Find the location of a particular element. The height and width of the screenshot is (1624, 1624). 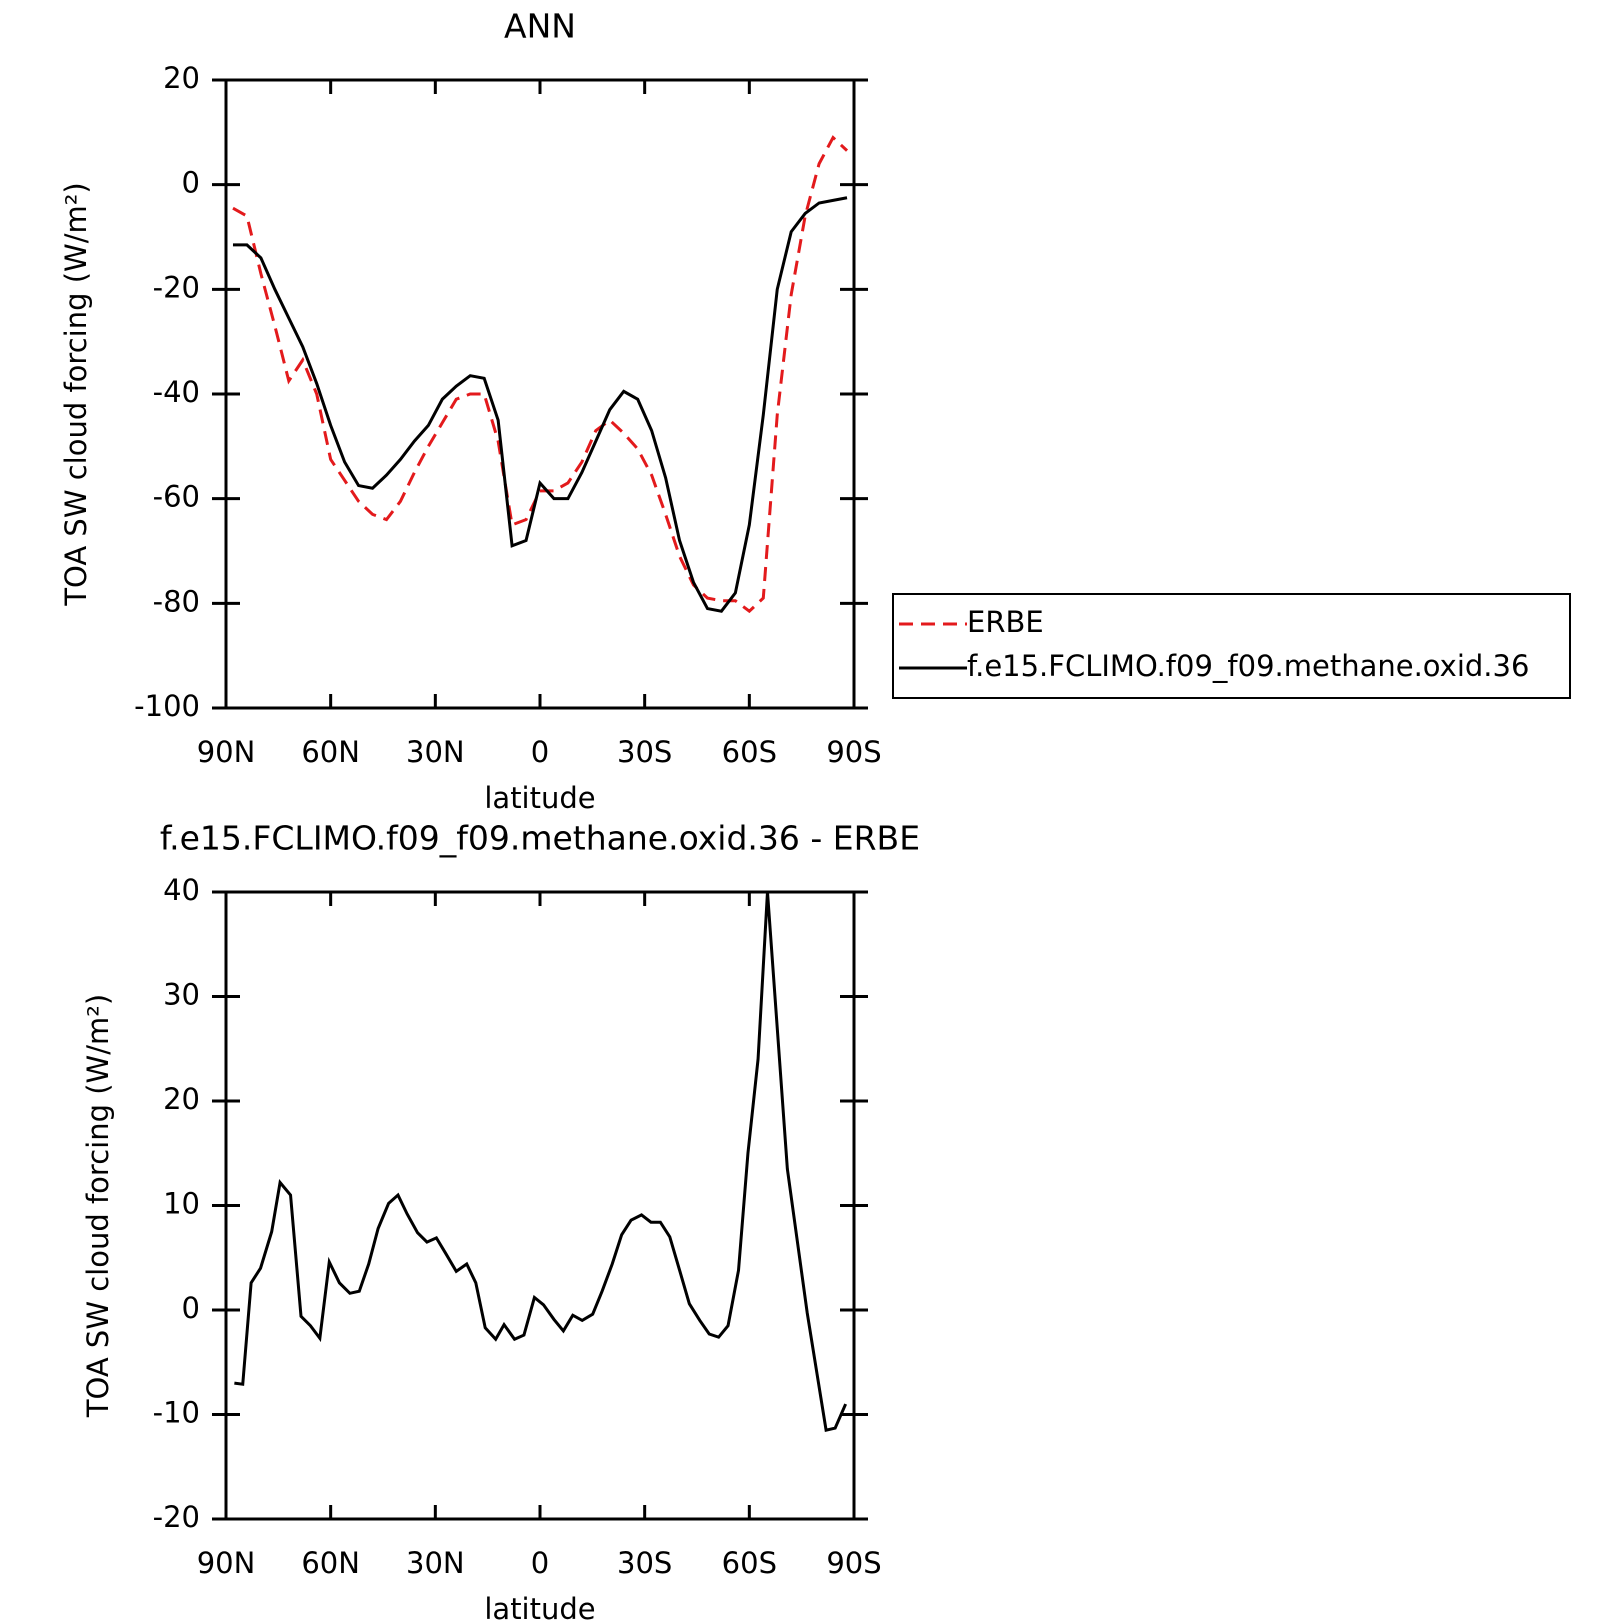

y-tick-label: 30 is located at coordinates (181, 995).